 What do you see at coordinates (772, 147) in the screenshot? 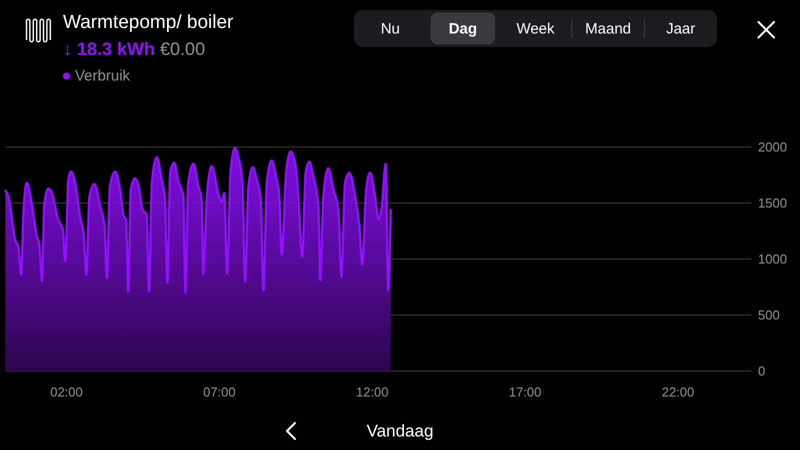
I see `y-tick-label: 2000` at bounding box center [772, 147].